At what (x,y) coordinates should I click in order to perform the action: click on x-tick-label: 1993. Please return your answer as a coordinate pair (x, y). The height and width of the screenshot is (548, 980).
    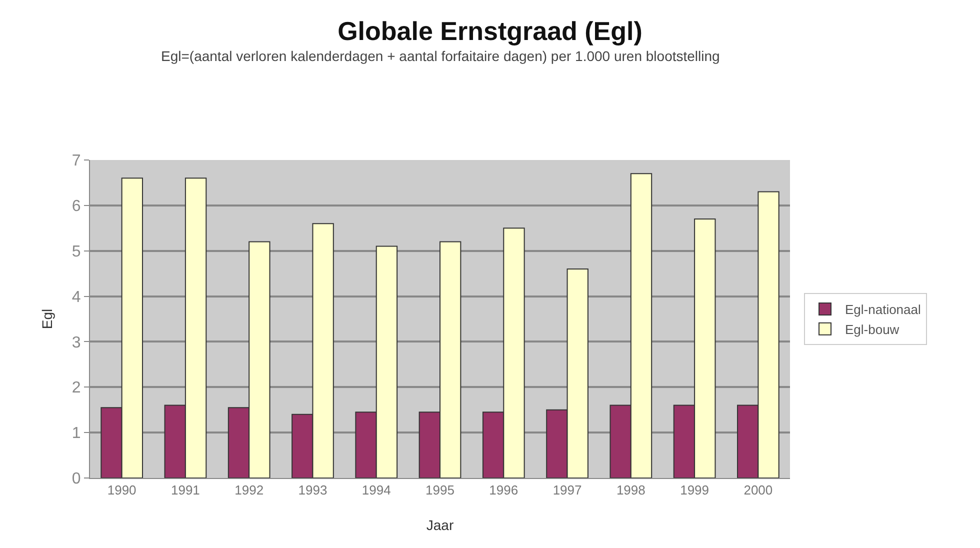
    Looking at the image, I should click on (313, 490).